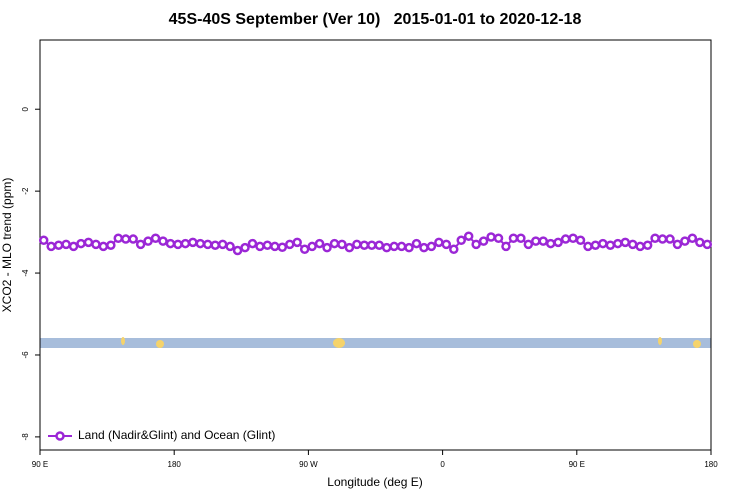 The image size is (750, 500). I want to click on y-tick-label: -4, so click(25, 273).